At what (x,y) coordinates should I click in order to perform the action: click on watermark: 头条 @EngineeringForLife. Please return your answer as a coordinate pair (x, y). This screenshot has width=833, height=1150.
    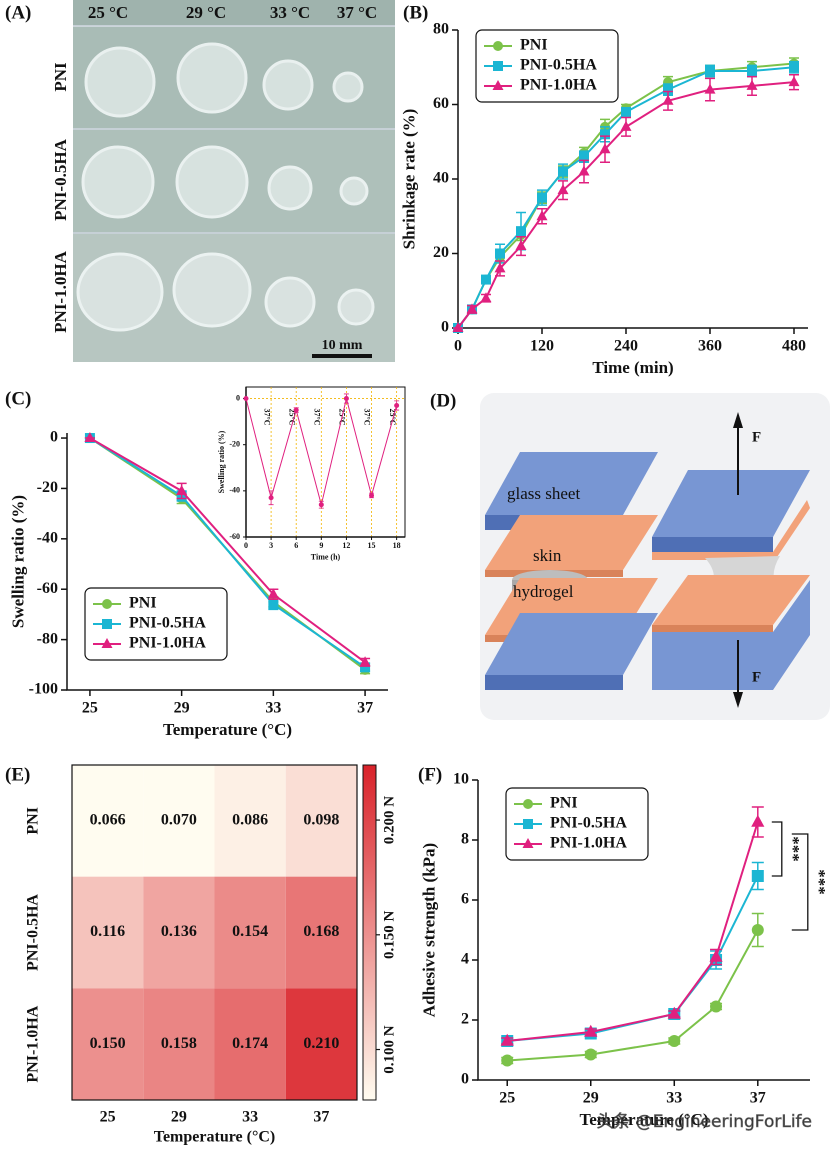
    Looking at the image, I should click on (704, 1122).